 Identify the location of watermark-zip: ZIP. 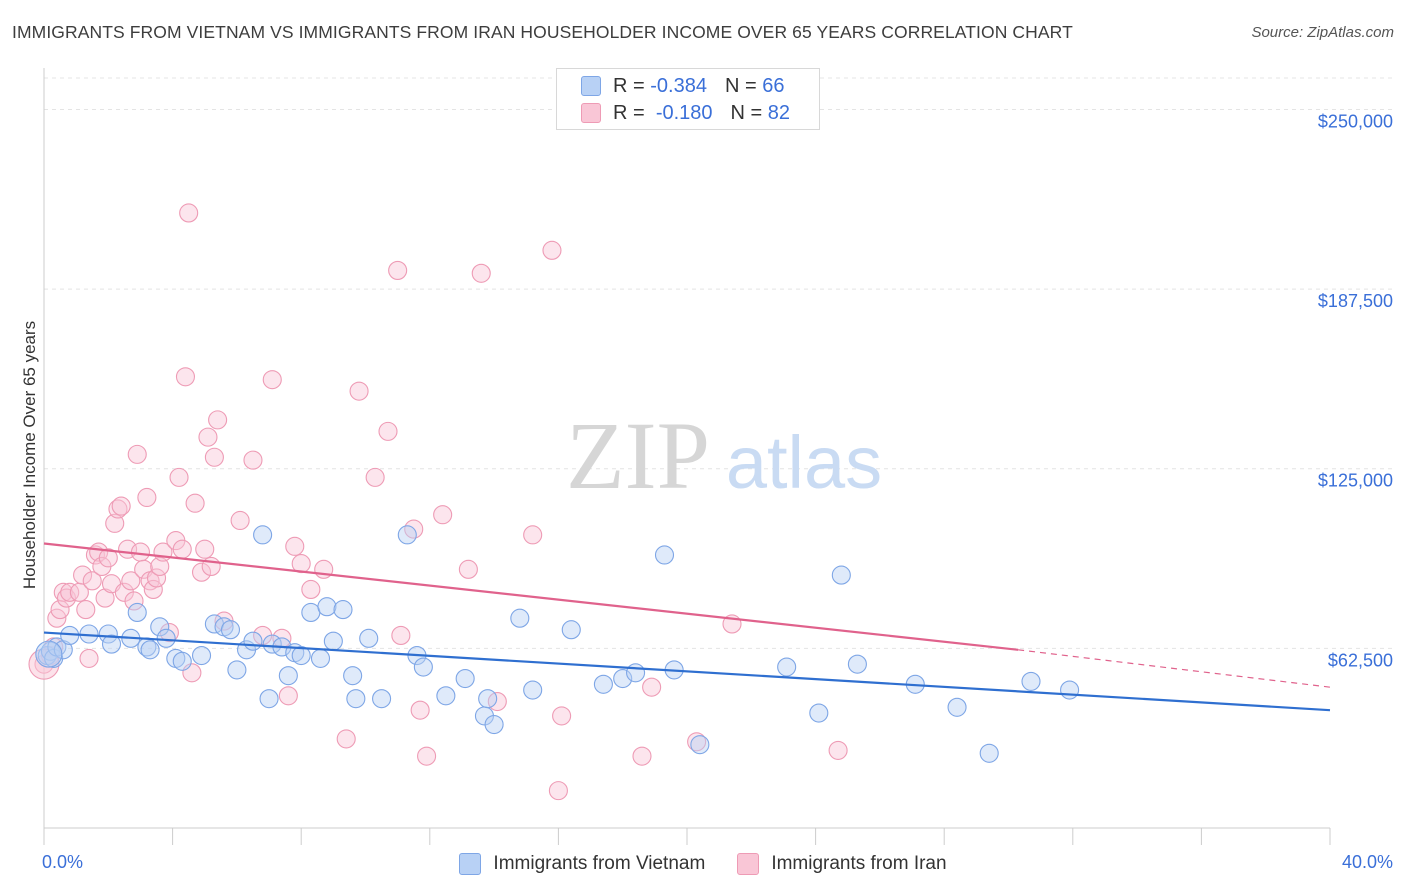
(638, 455).